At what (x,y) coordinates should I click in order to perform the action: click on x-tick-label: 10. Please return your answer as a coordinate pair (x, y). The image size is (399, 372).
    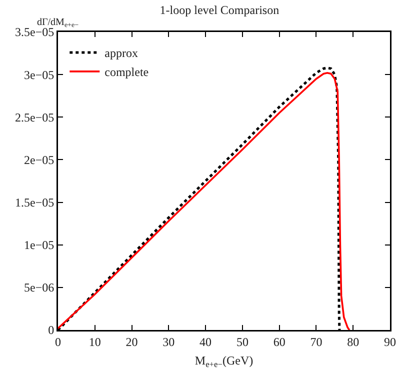
    Looking at the image, I should click on (94, 341).